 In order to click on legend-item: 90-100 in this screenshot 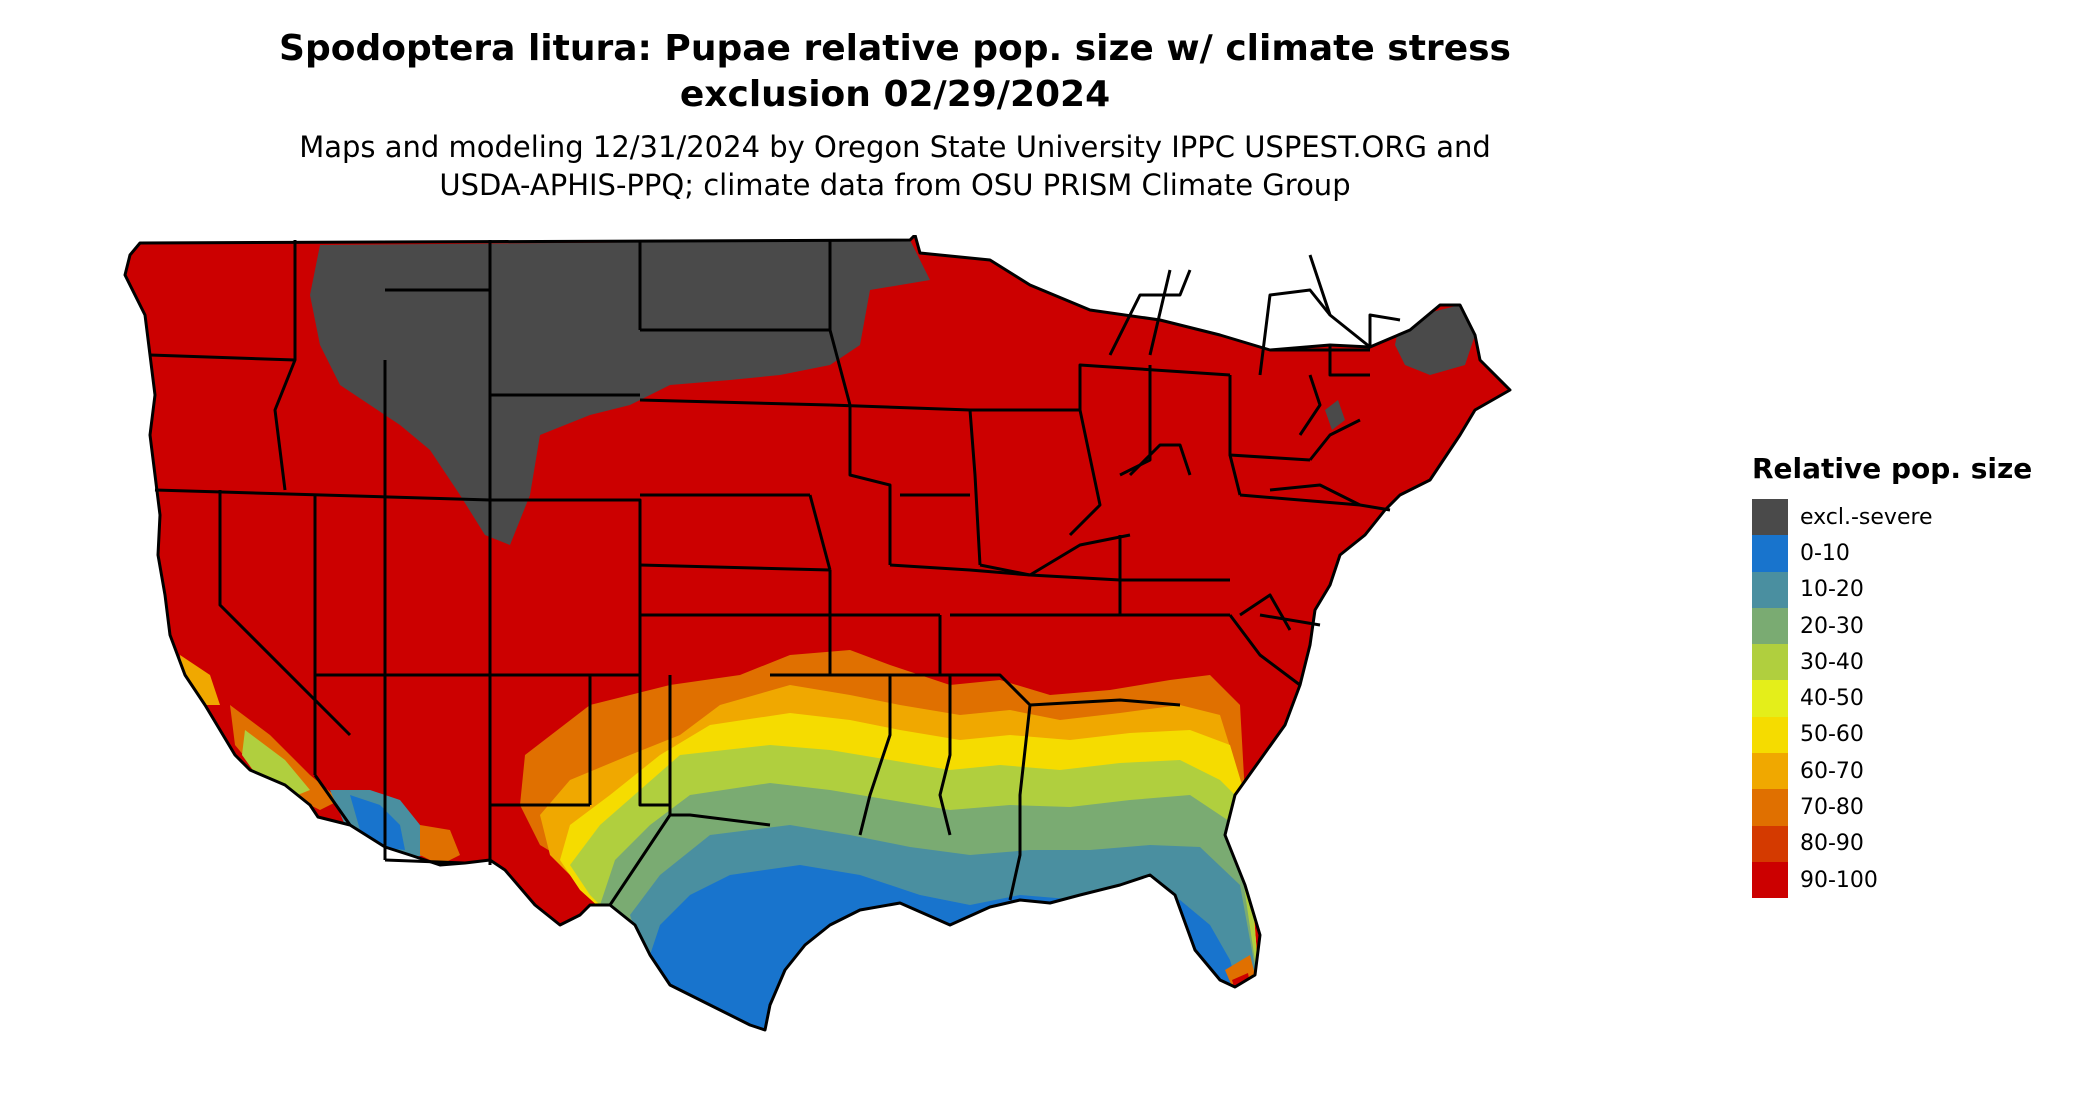, I will do `click(1892, 880)`.